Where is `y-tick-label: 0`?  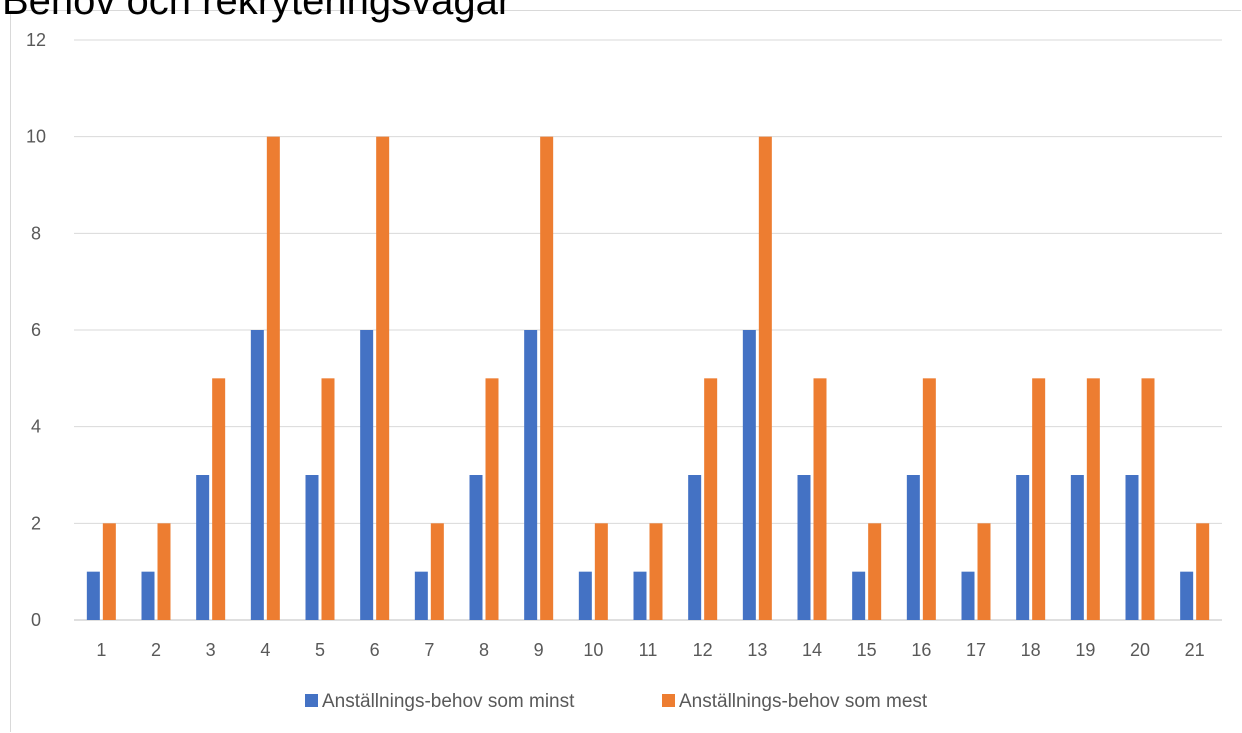 y-tick-label: 0 is located at coordinates (36, 620).